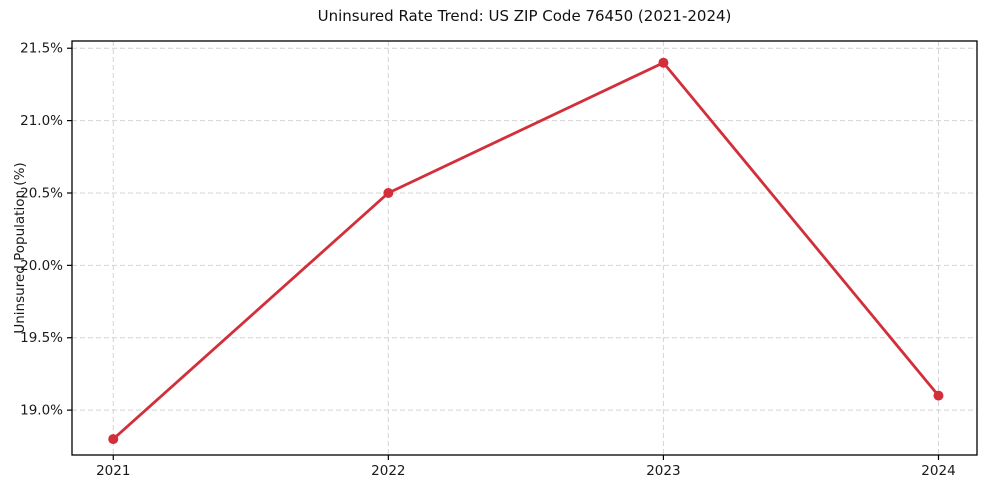  What do you see at coordinates (663, 471) in the screenshot?
I see `x-tick-label: 2023` at bounding box center [663, 471].